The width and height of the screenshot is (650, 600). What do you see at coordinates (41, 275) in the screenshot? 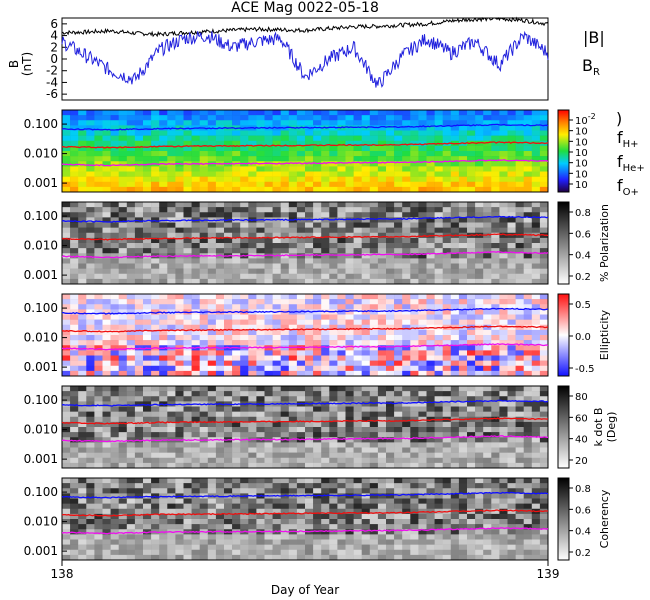
I see `freq-y-tick-label: 0.001` at bounding box center [41, 275].